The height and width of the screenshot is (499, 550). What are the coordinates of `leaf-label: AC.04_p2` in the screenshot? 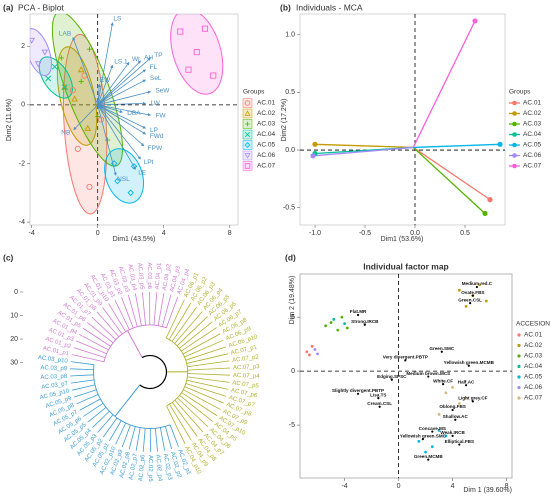 It's located at (167, 277).